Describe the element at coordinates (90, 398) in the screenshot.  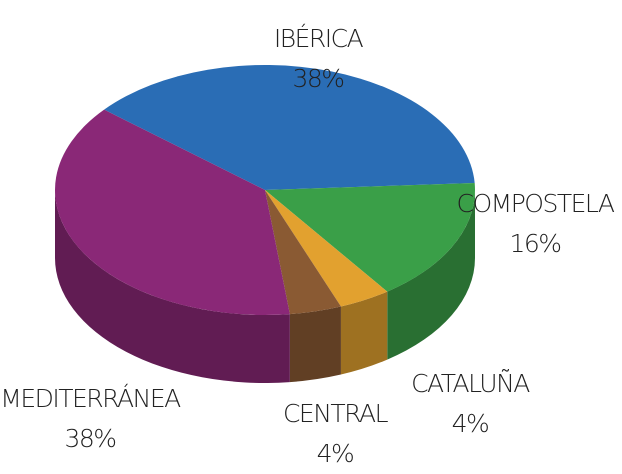
I see `slice-label: MEDITERRÁNEA` at that location.